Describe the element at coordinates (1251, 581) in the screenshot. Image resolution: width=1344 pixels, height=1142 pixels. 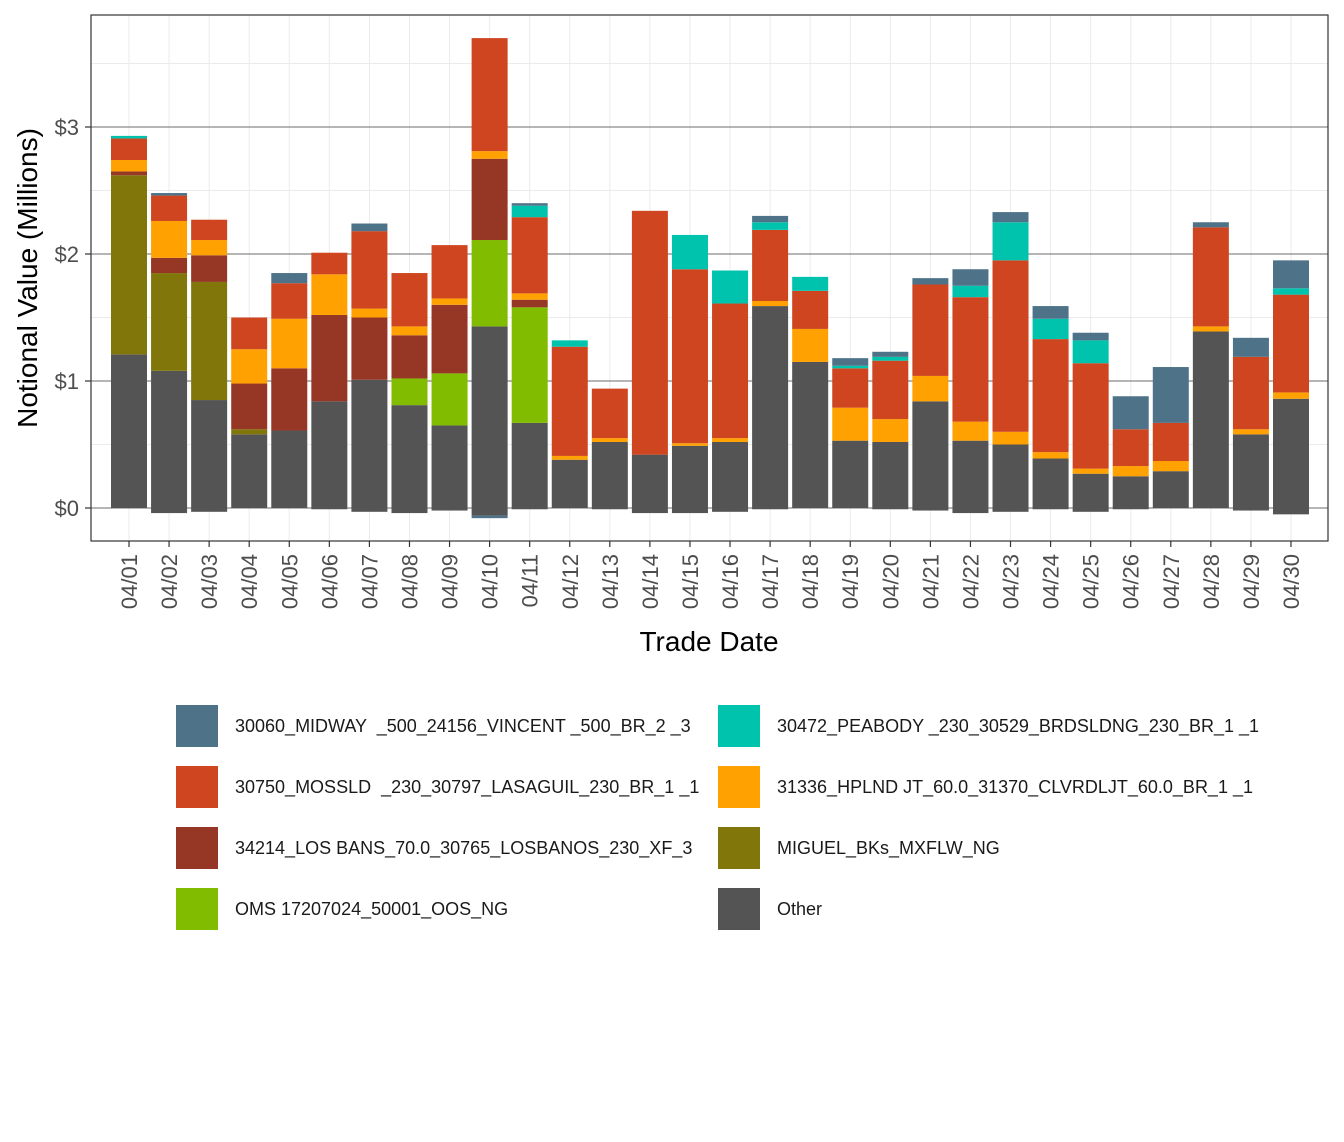
I see `x-tick-label: 04/29` at that location.